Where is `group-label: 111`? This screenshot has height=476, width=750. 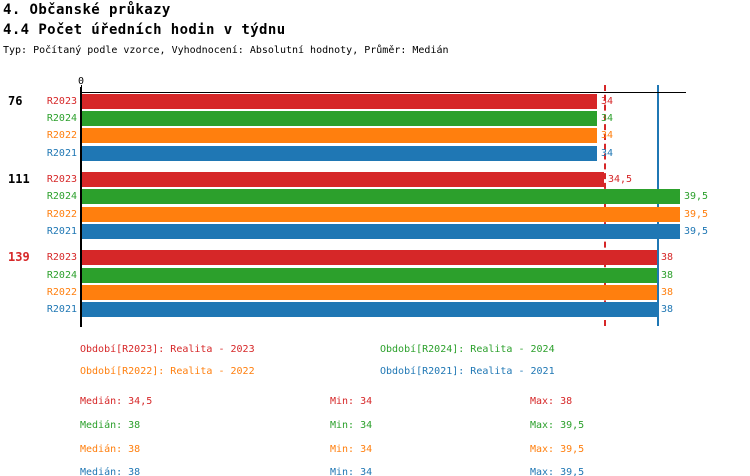
group-label: 111 is located at coordinates (19, 178).